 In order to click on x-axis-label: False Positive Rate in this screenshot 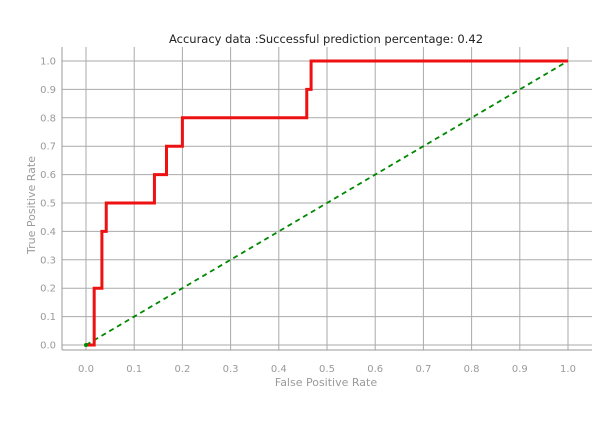, I will do `click(326, 382)`.